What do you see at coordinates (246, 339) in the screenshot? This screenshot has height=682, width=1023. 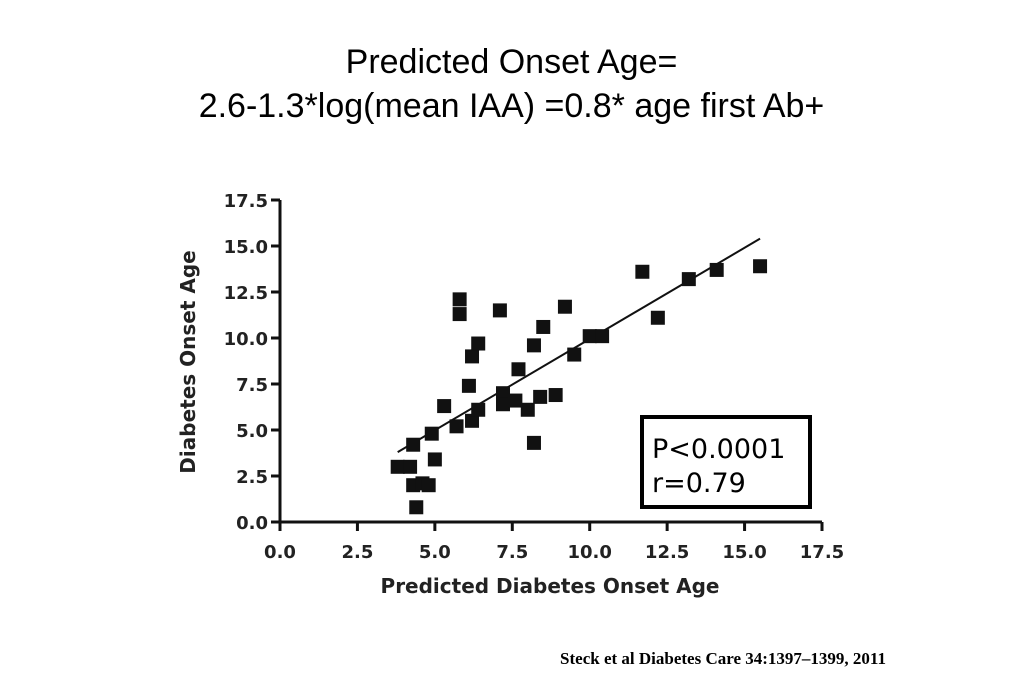 I see `y-tick-label: 10.0` at bounding box center [246, 339].